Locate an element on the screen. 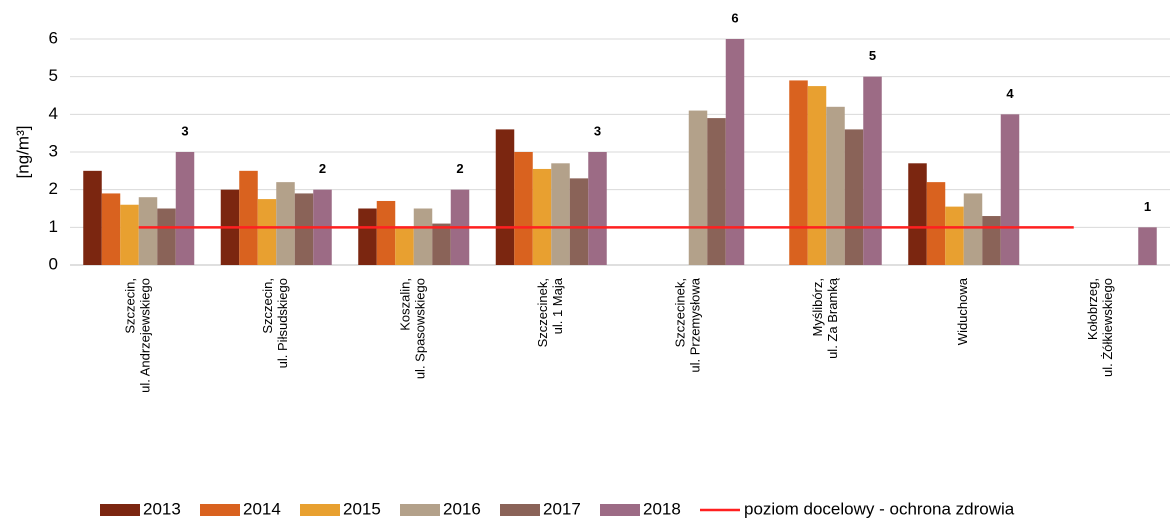 This screenshot has width=1173, height=525. legend-label: 2018 is located at coordinates (662, 508).